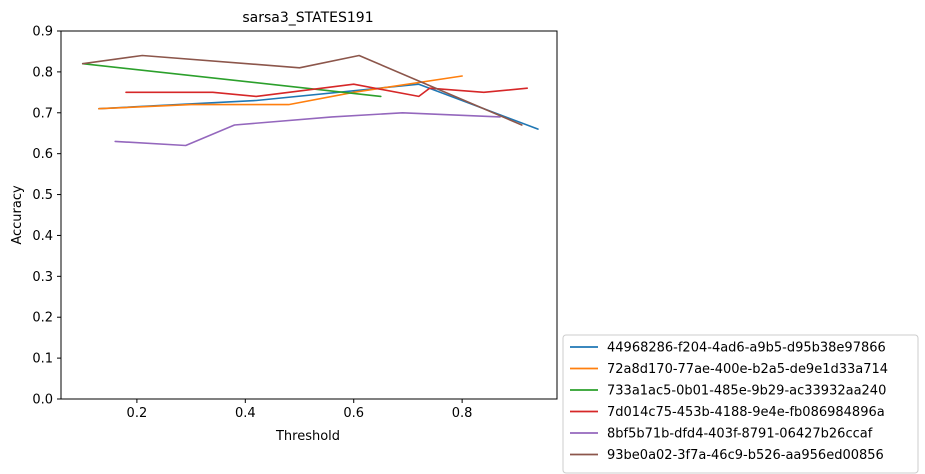 The image size is (925, 474). What do you see at coordinates (42, 236) in the screenshot?
I see `y-tick-label: 0.4` at bounding box center [42, 236].